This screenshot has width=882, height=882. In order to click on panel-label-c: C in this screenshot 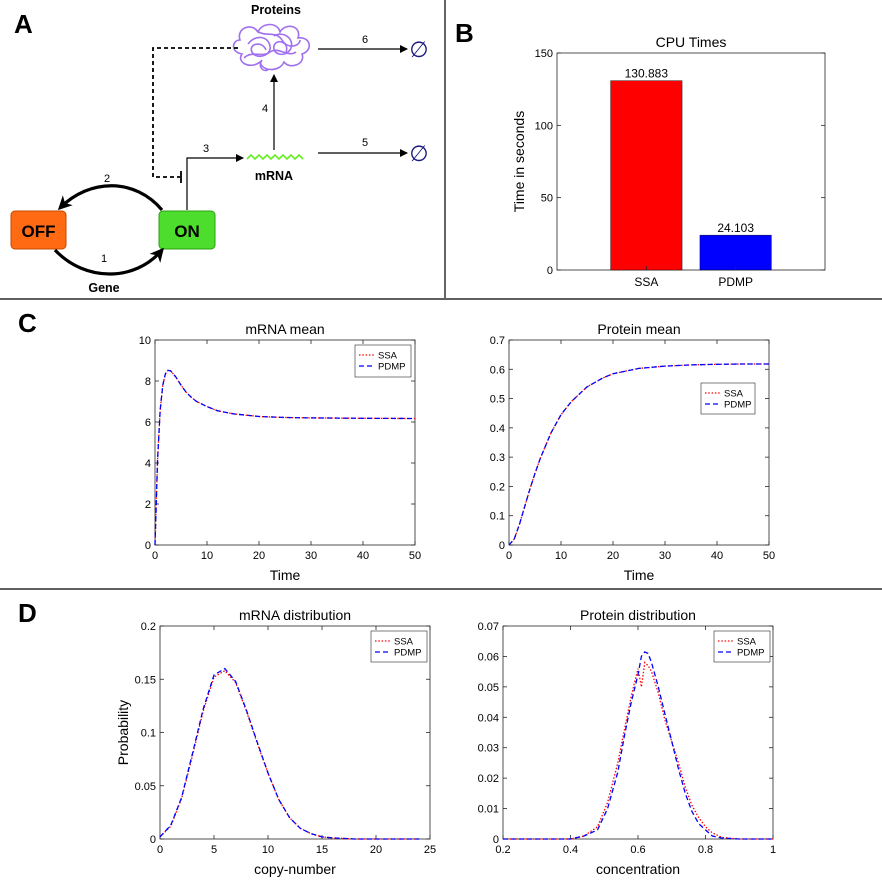, I will do `click(27, 323)`.